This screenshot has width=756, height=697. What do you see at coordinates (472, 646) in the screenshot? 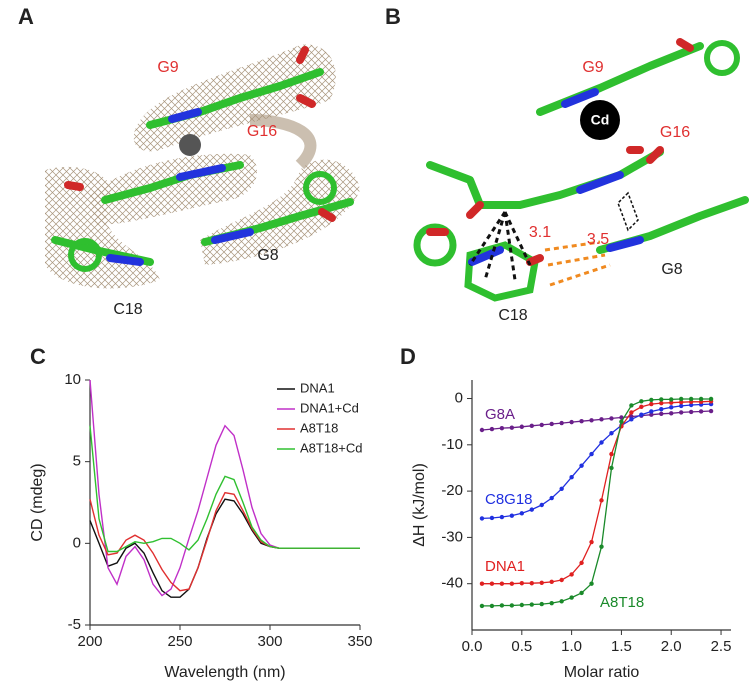
I see `x-tick-label: 0.0` at bounding box center [472, 646].